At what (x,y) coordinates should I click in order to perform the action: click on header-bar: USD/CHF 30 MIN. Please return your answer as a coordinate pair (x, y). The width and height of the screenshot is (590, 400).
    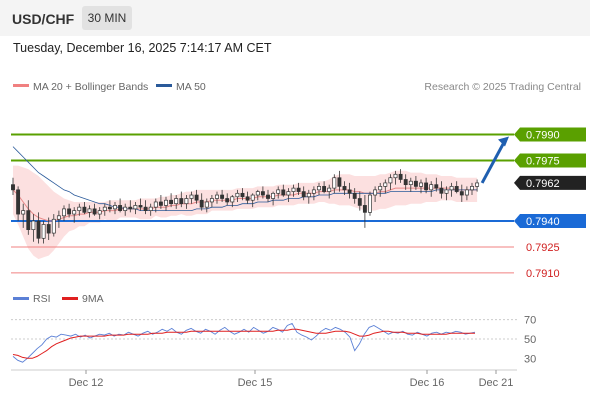
    Looking at the image, I should click on (295, 18).